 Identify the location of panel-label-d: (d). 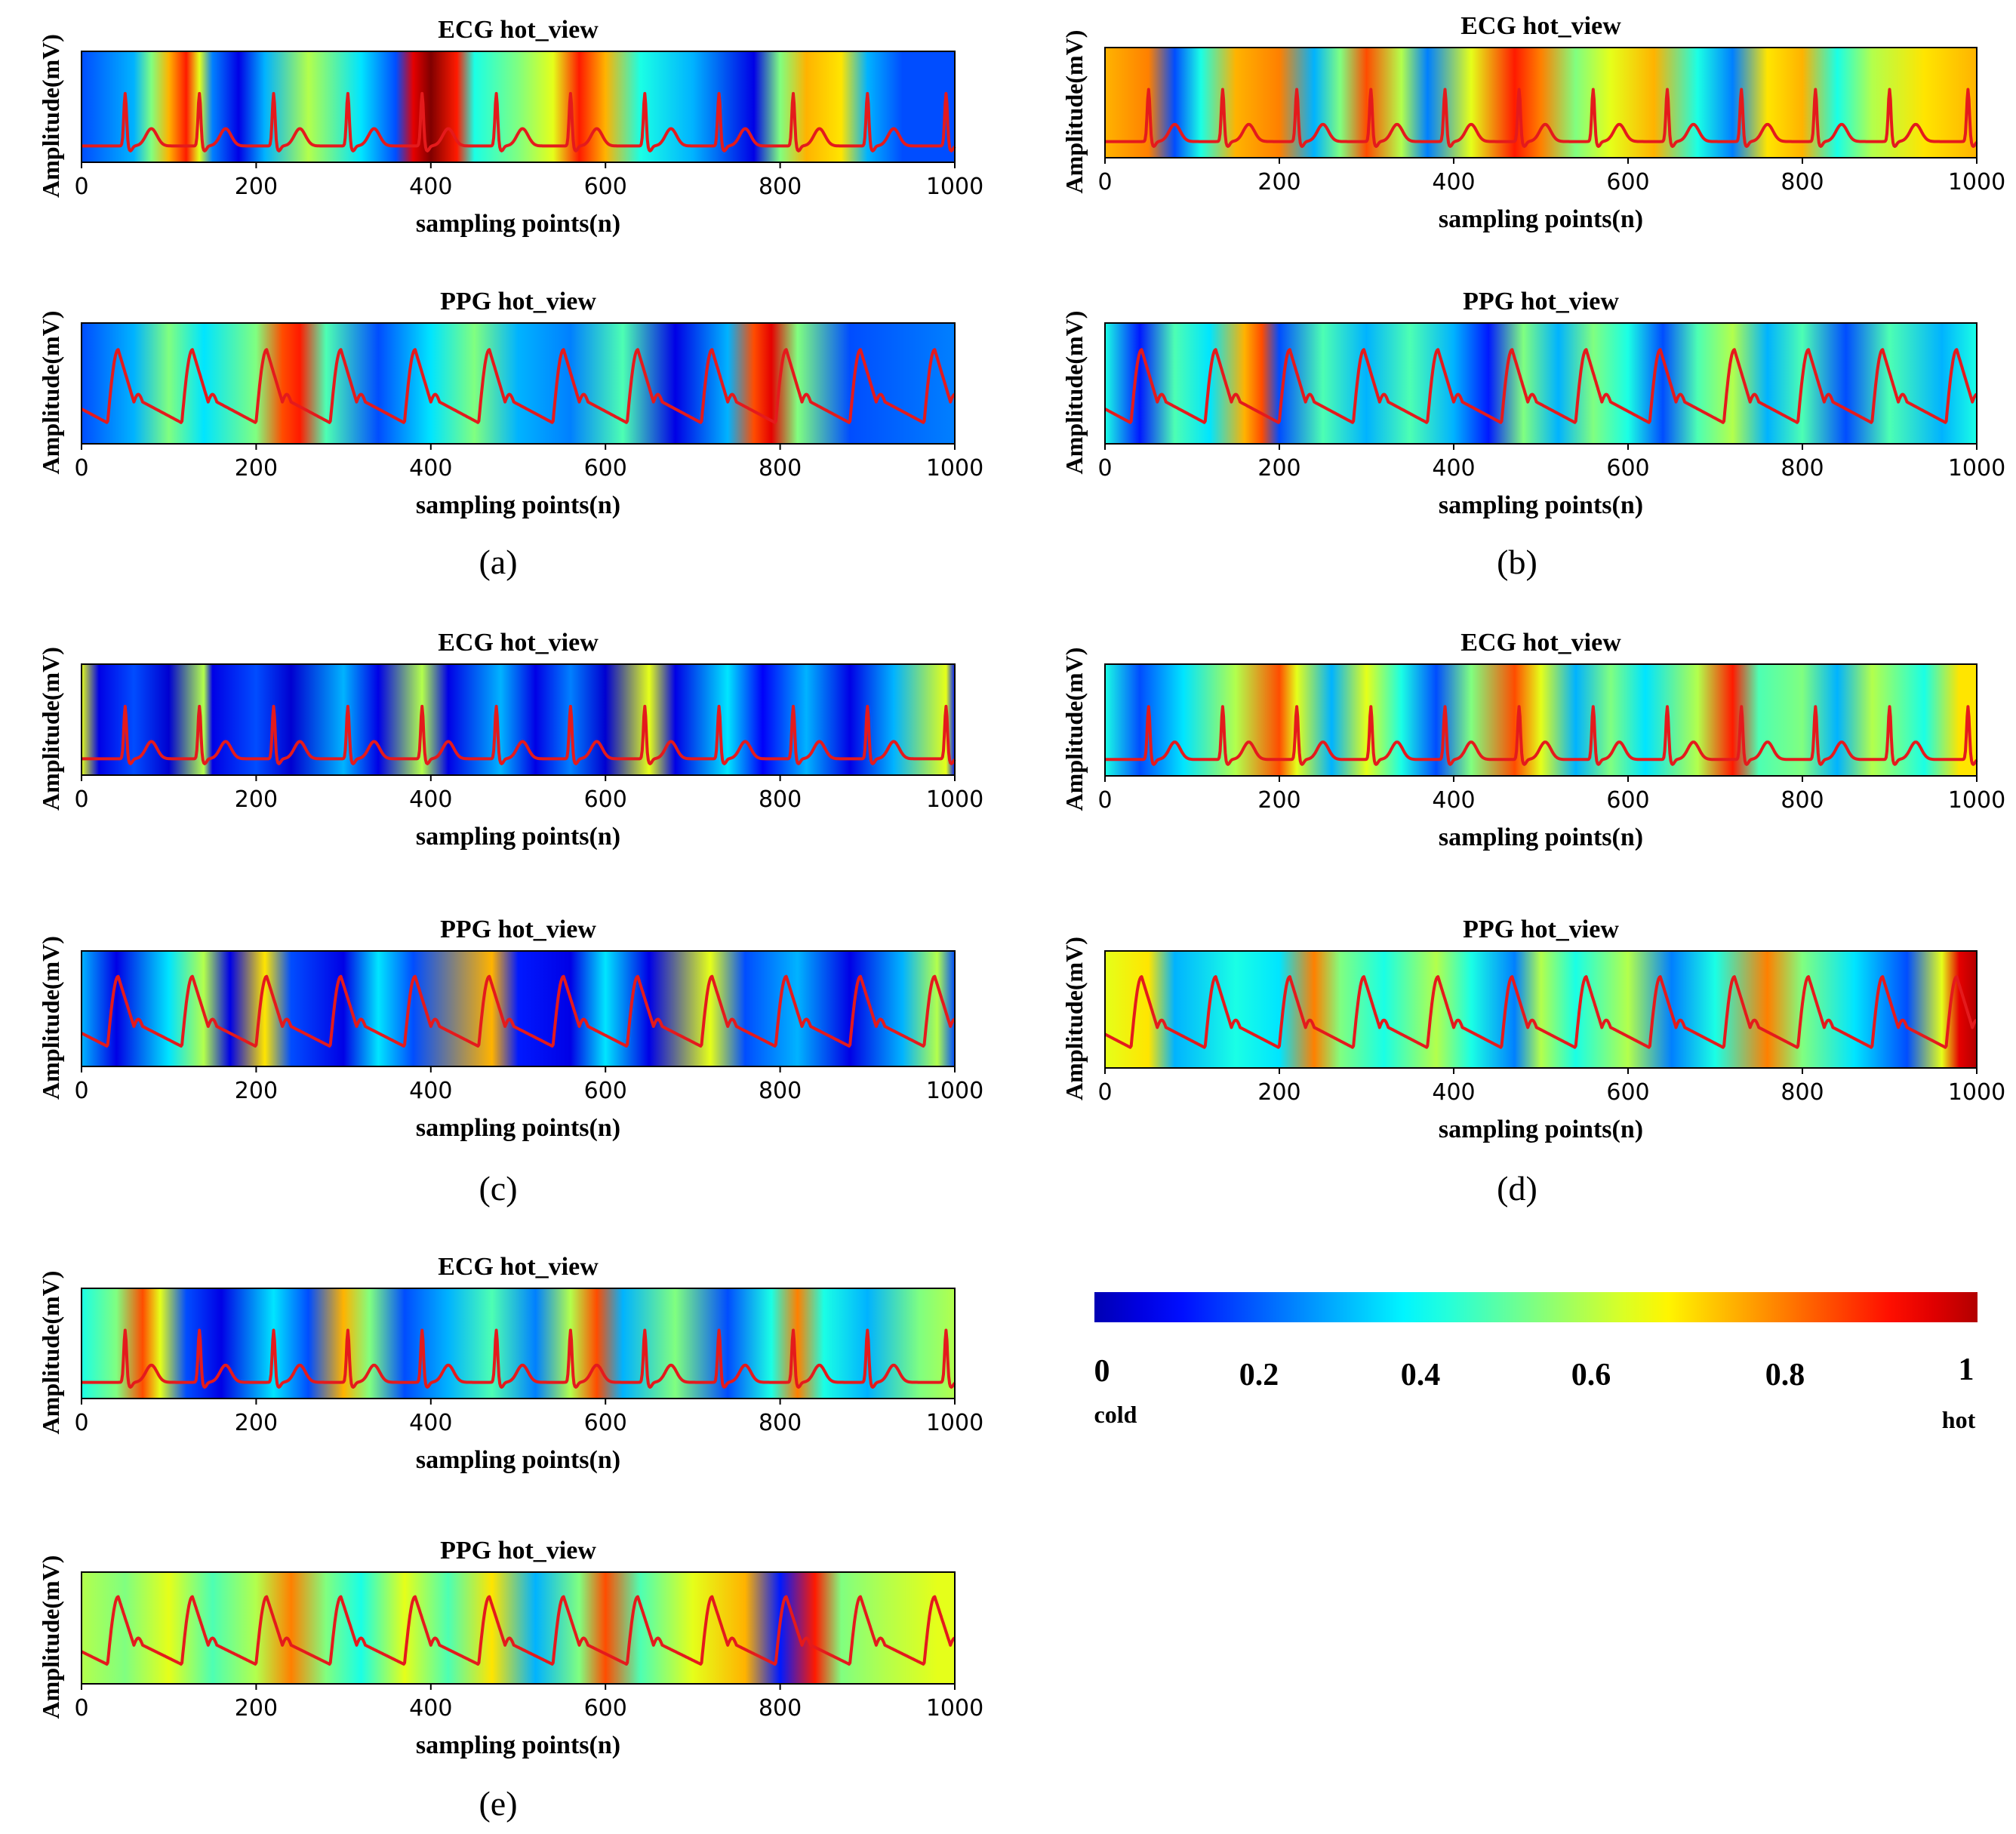
(1517, 1188).